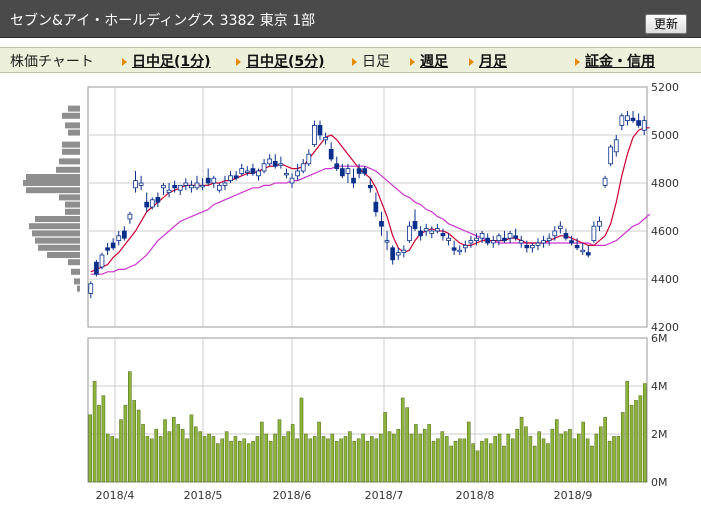 The width and height of the screenshot is (701, 521). I want to click on tab-label: 証金・信用, so click(620, 62).